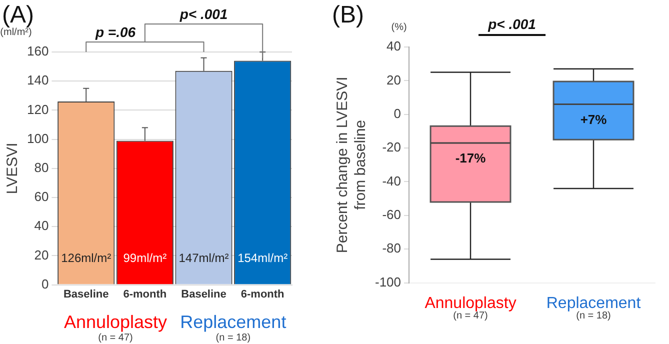 This screenshot has width=669, height=344. I want to click on y-tick-label: 120, so click(37, 109).